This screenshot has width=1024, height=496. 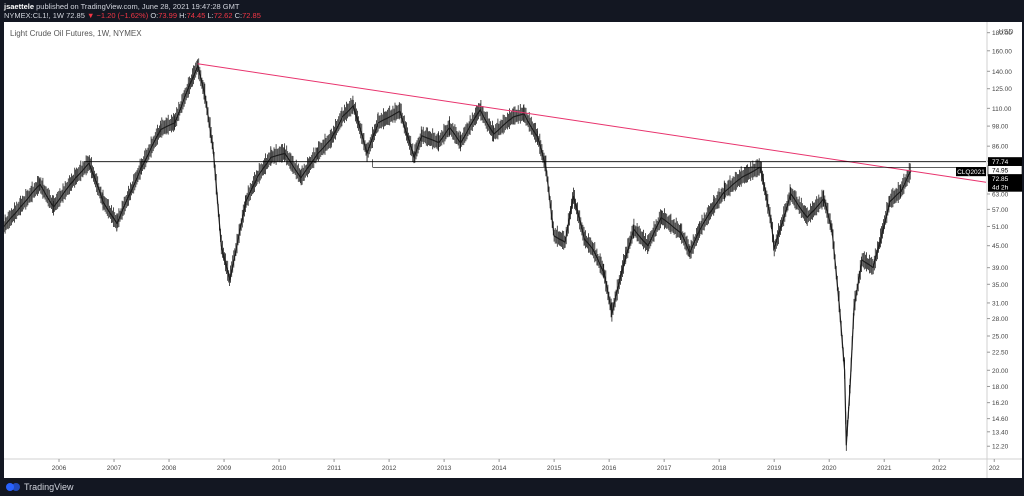 I want to click on low-value: 72.62, so click(x=223, y=15).